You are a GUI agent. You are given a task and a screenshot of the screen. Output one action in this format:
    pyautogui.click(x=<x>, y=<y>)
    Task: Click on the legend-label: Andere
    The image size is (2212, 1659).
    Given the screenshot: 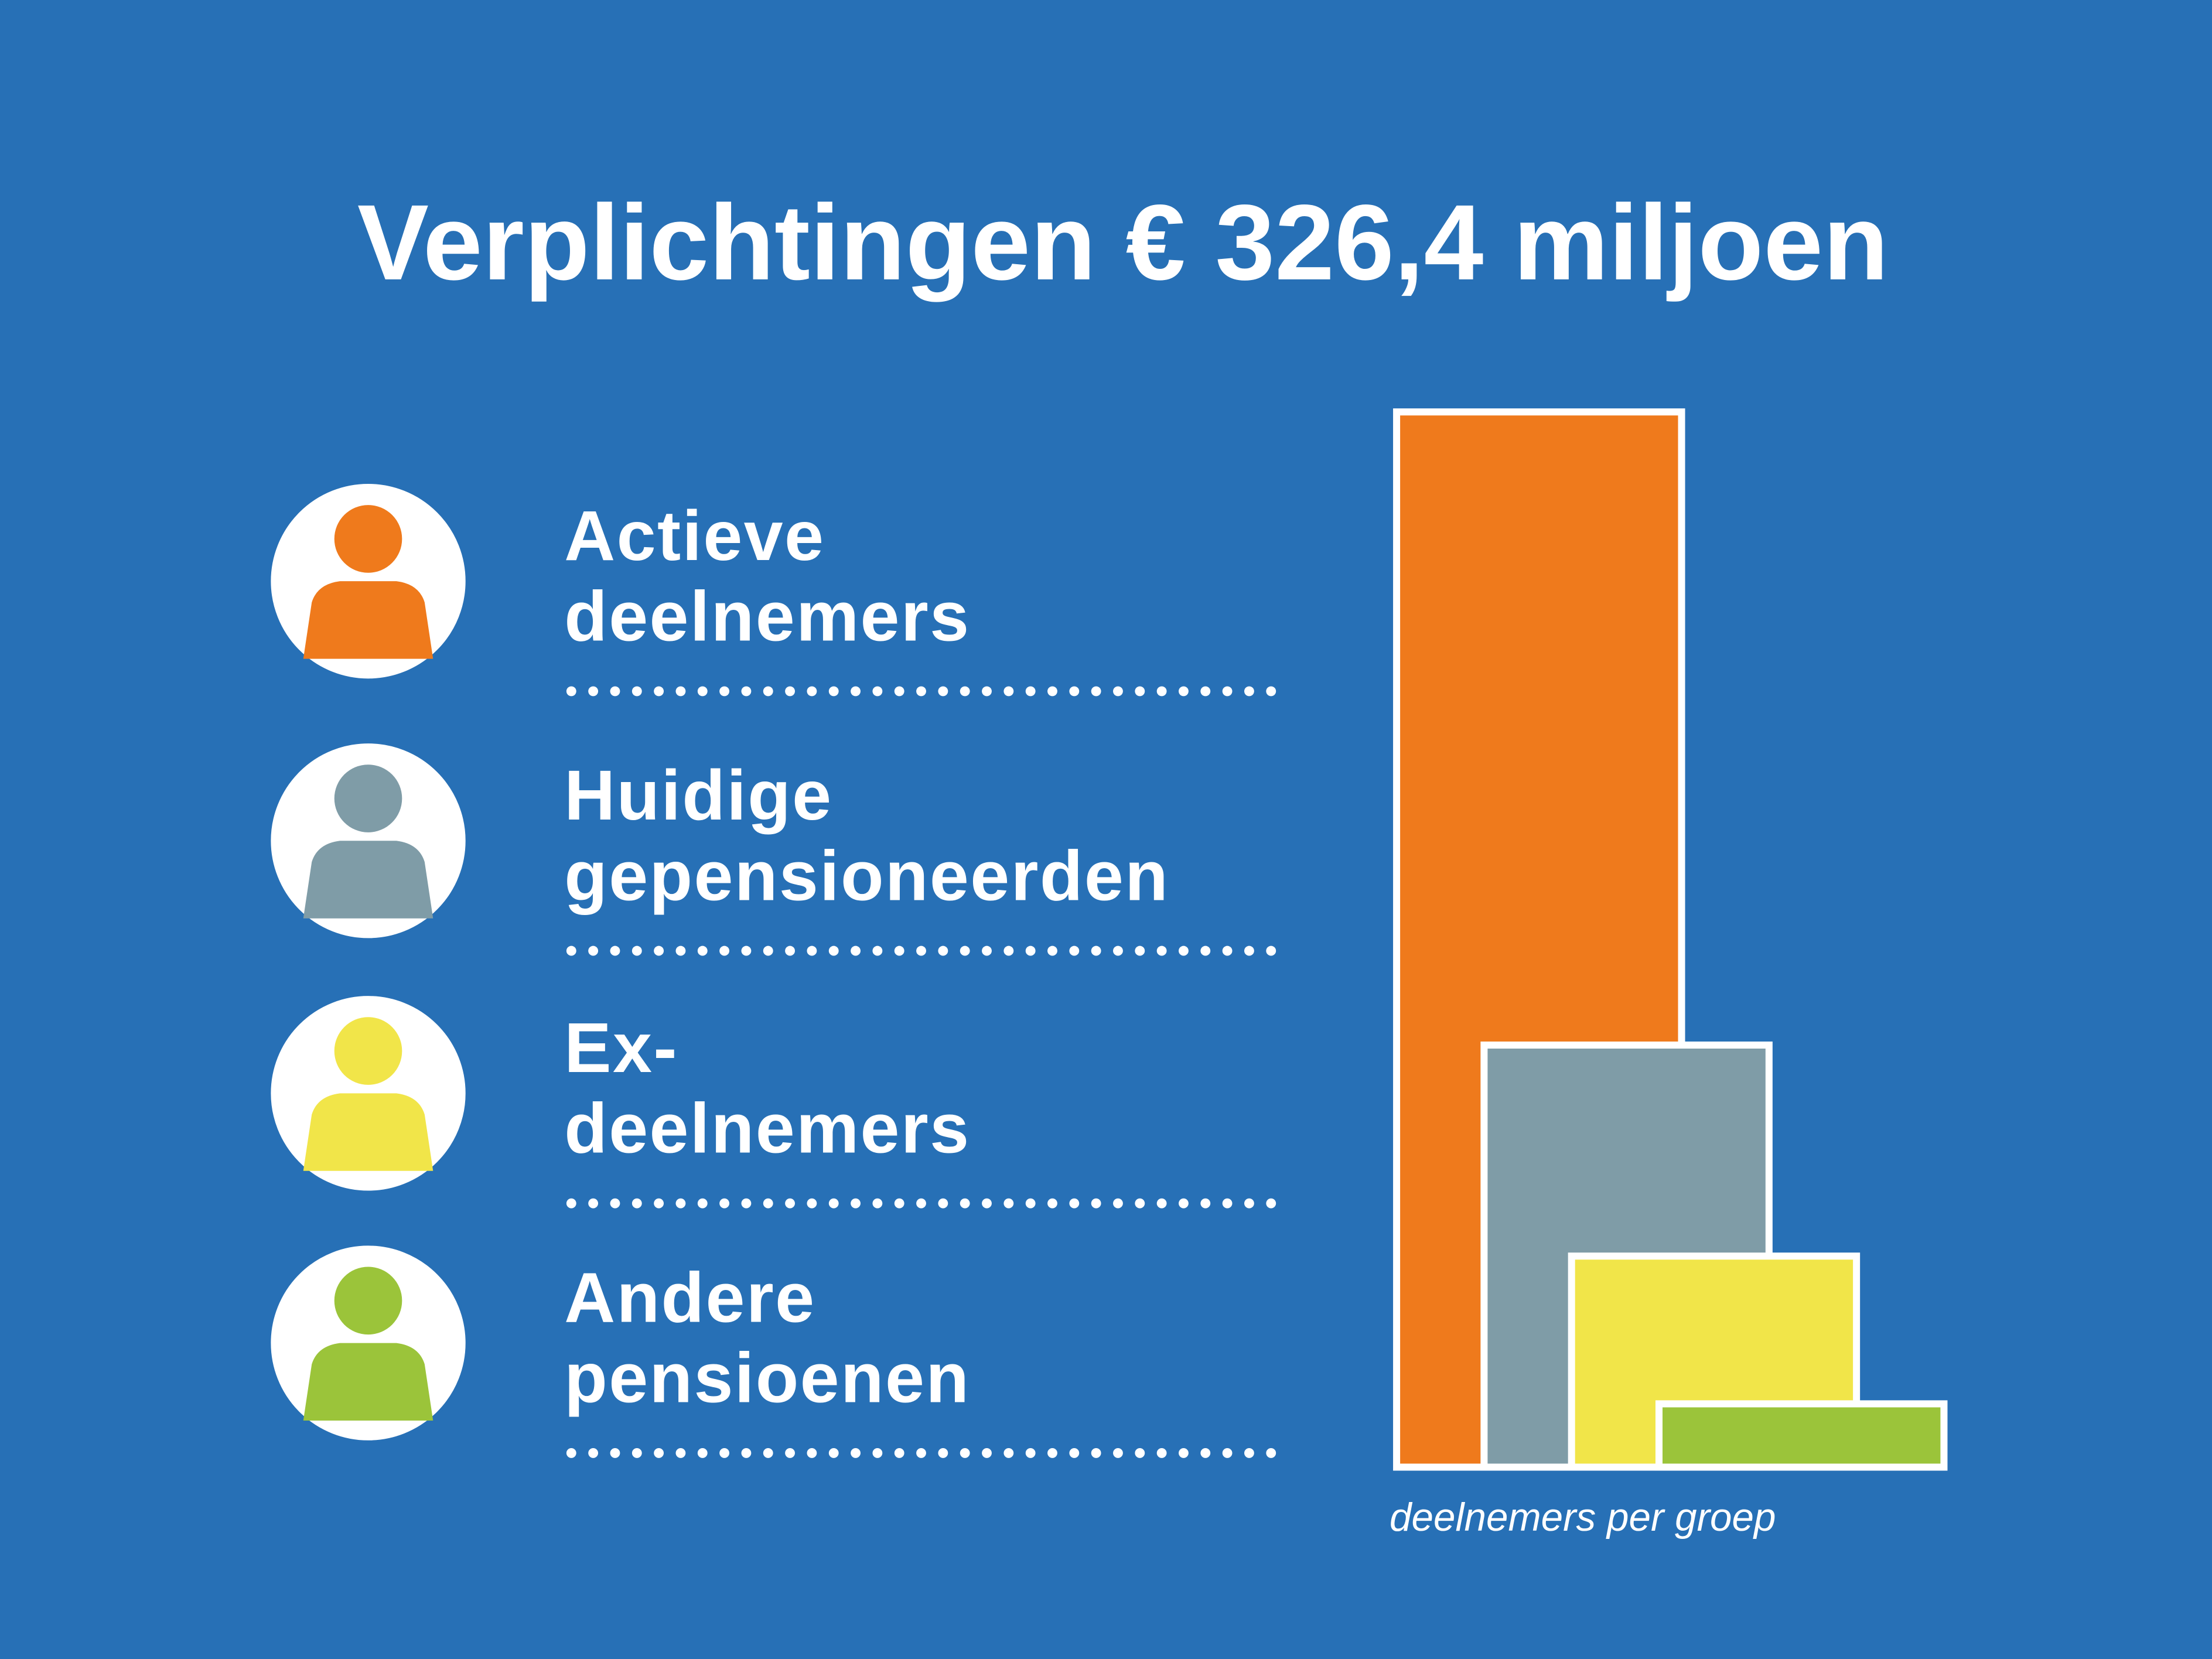 What is the action you would take?
    pyautogui.click(x=689, y=1297)
    